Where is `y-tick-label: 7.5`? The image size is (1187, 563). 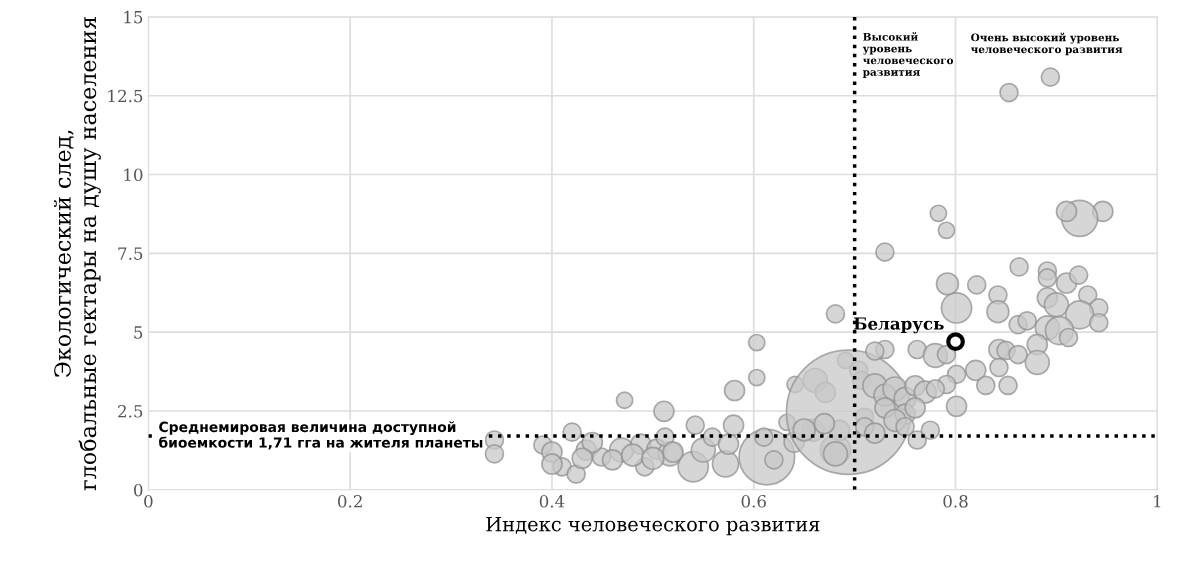
y-tick-label: 7.5 is located at coordinates (130, 253).